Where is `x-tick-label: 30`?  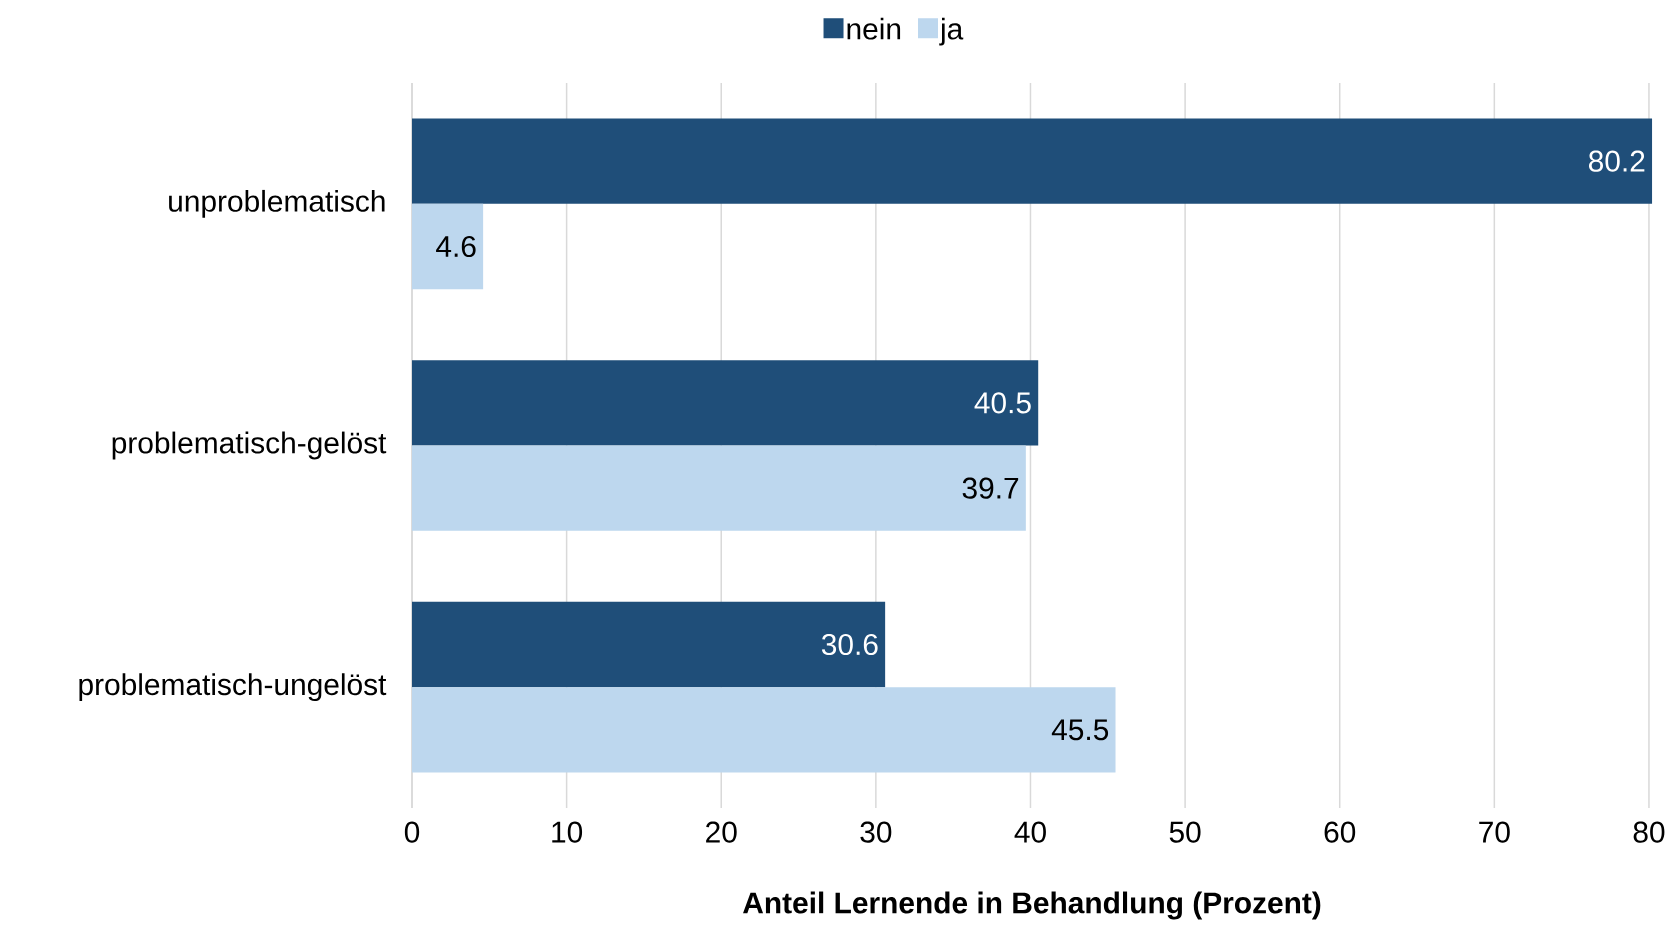 x-tick-label: 30 is located at coordinates (876, 832).